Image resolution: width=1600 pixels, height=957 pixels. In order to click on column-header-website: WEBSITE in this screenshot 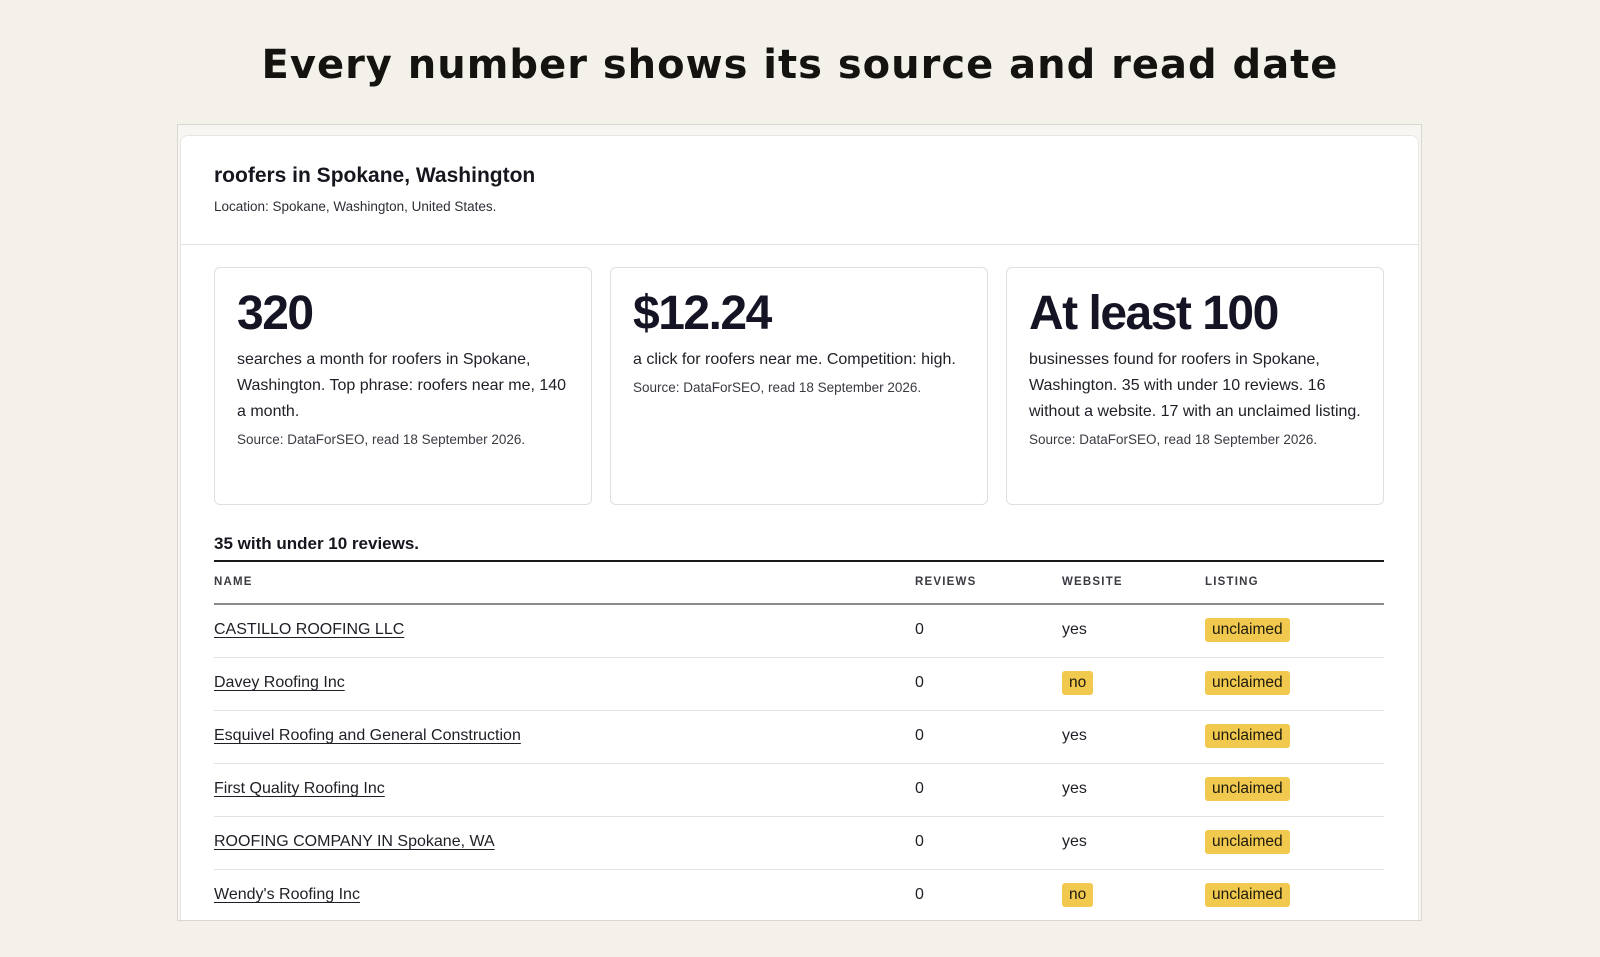, I will do `click(1092, 582)`.